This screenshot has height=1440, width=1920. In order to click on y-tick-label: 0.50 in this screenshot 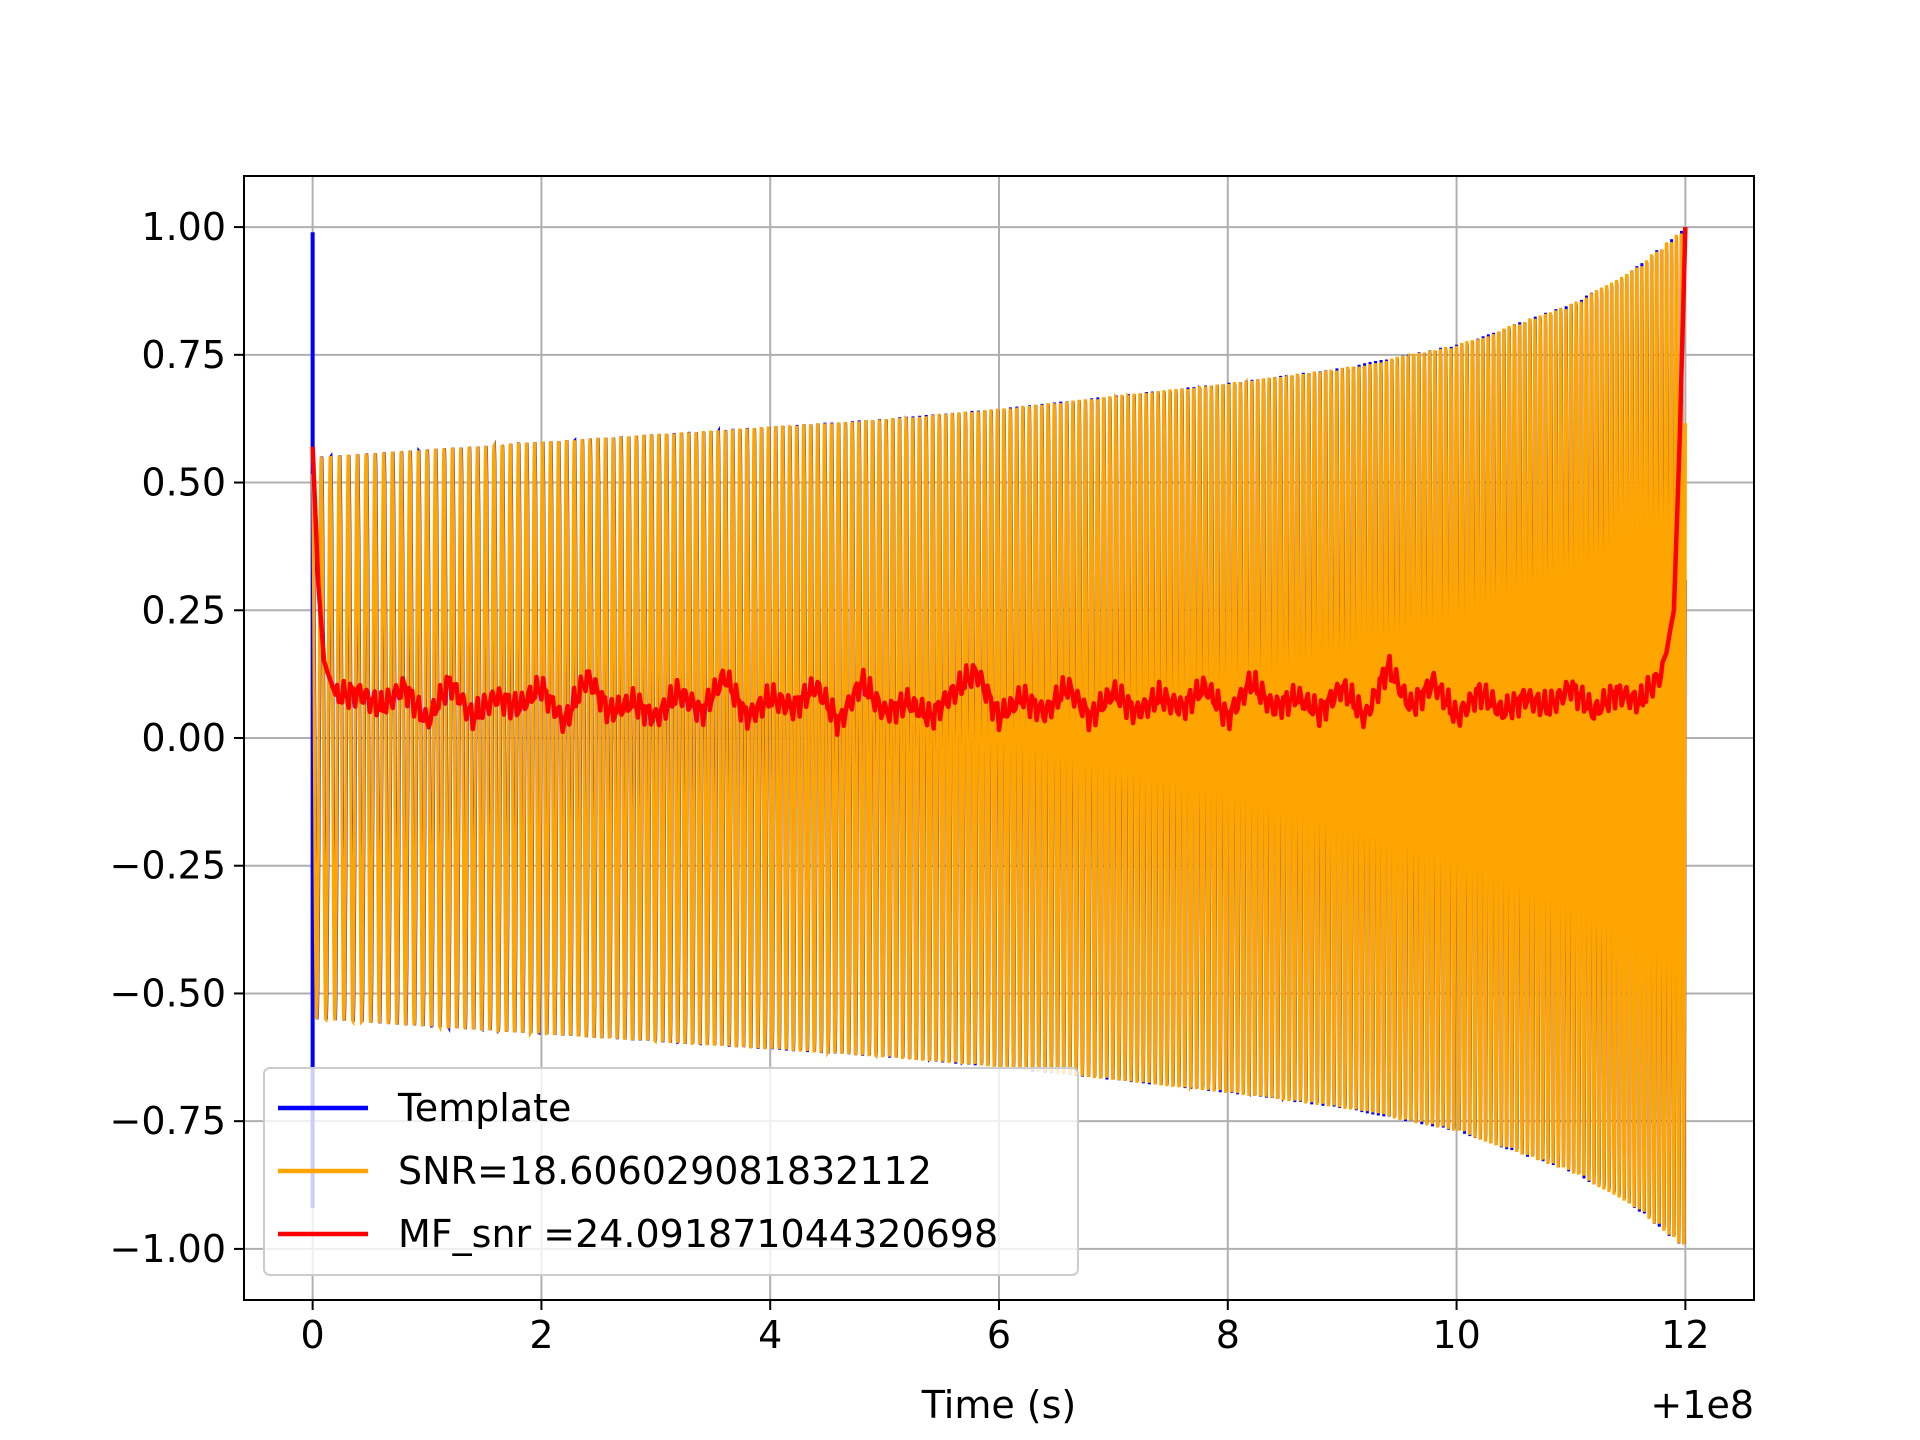, I will do `click(183, 483)`.